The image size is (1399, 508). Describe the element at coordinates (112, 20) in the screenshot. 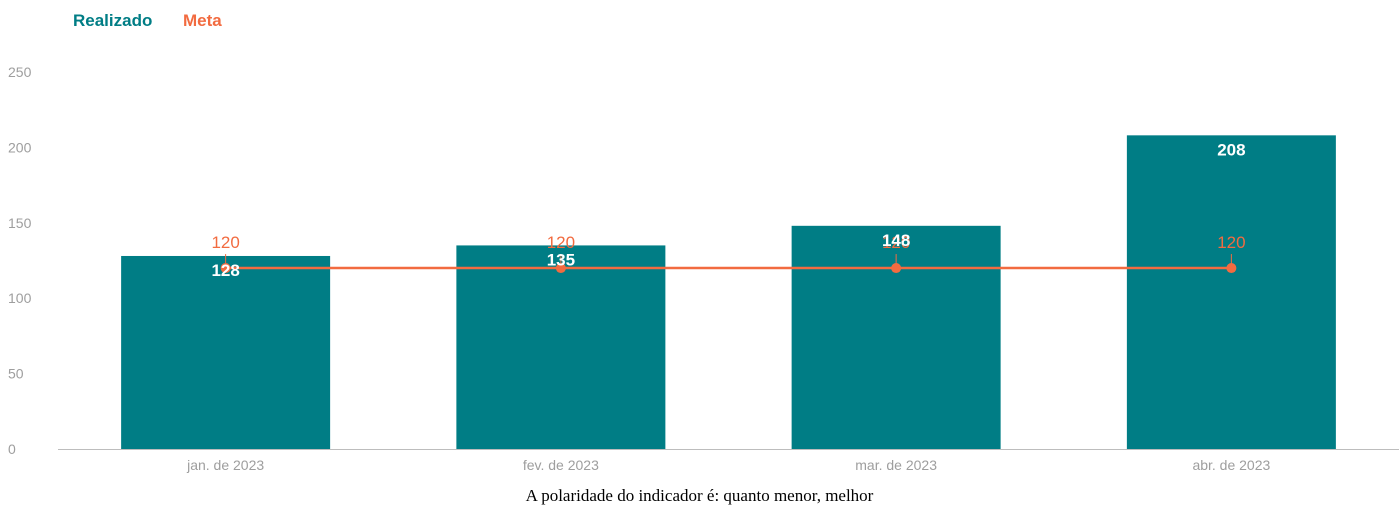

I see `legend-realizado: Realizado` at that location.